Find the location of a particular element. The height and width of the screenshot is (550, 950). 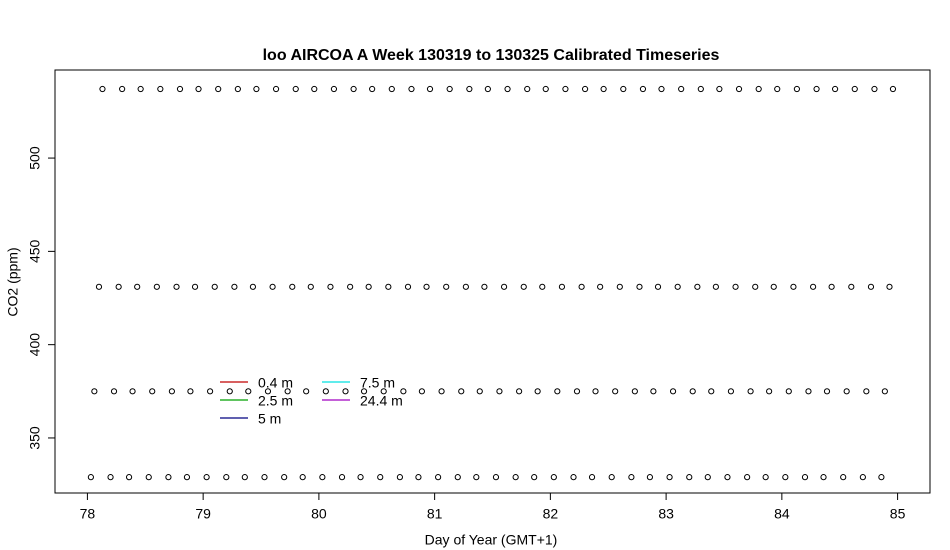

legend-label: 2.5 m is located at coordinates (275, 401).